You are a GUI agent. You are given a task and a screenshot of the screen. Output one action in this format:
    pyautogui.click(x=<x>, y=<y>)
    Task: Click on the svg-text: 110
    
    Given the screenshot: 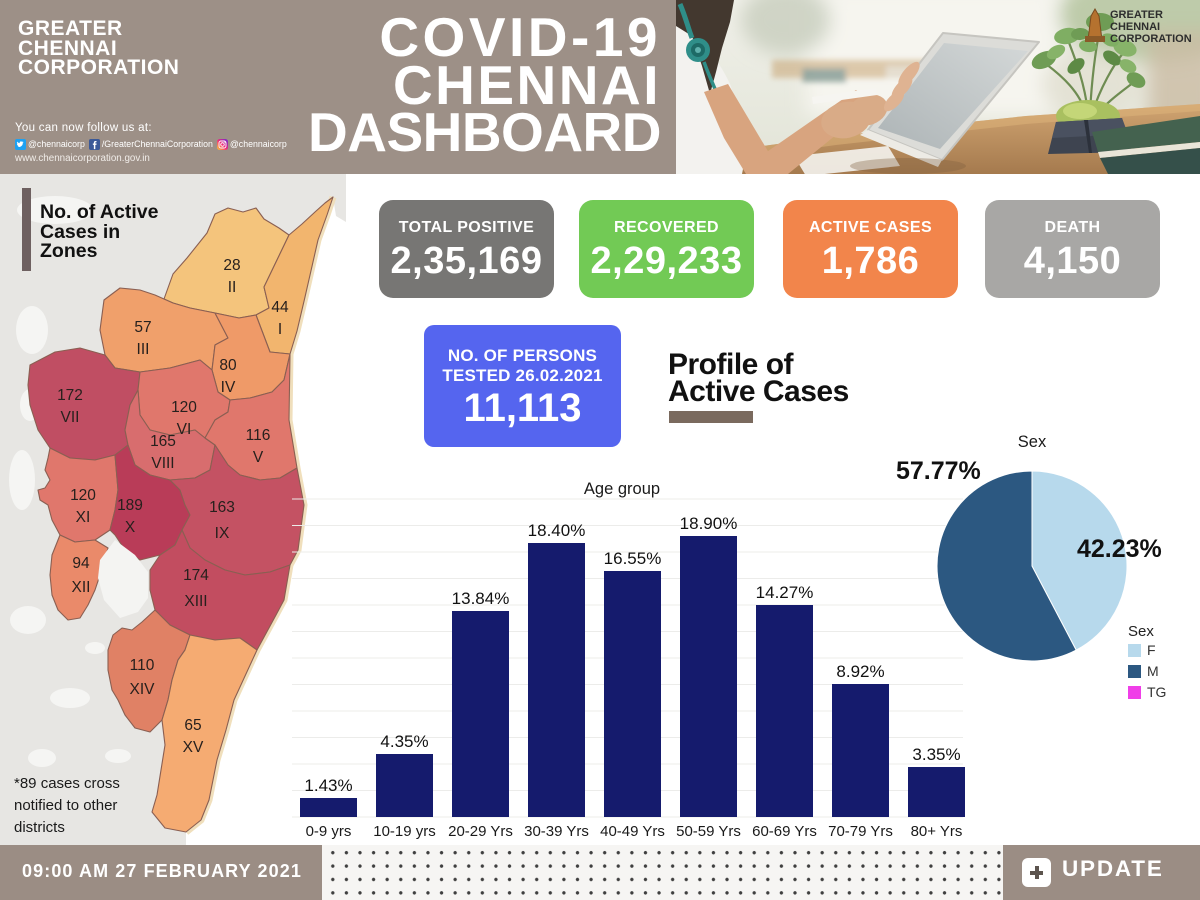 What is the action you would take?
    pyautogui.click(x=142, y=665)
    